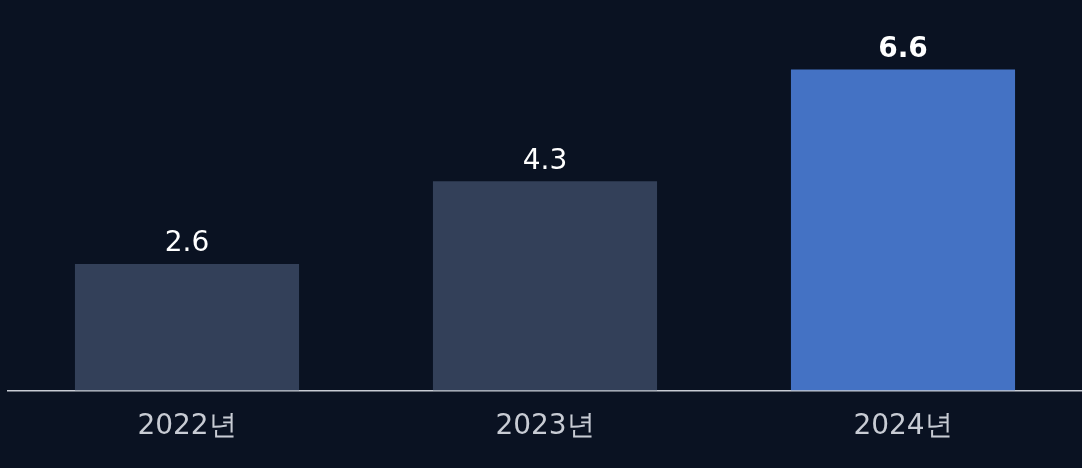  Describe the element at coordinates (903, 425) in the screenshot. I see `x-tick-label: 2024년` at that location.